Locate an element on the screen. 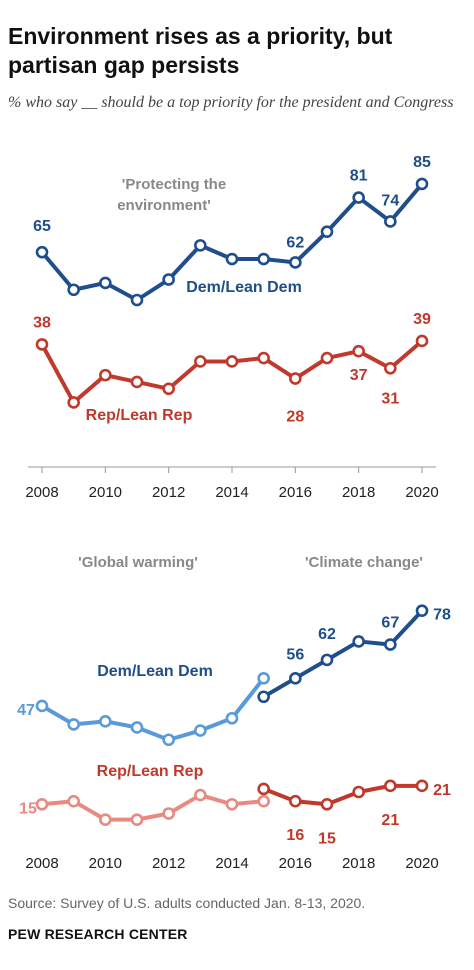 This screenshot has width=474, height=970. rep-data-label: 37 is located at coordinates (359, 375).